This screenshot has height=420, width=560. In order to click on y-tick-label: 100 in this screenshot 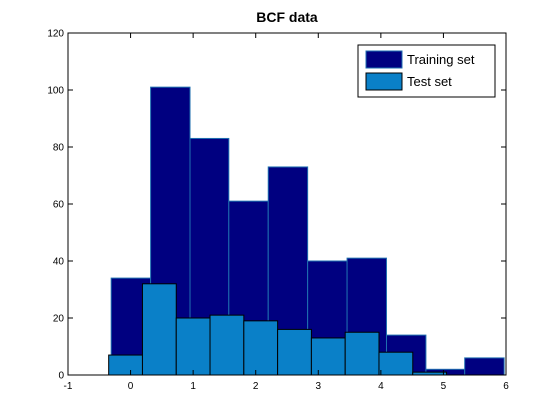, I will do `click(55, 91)`.